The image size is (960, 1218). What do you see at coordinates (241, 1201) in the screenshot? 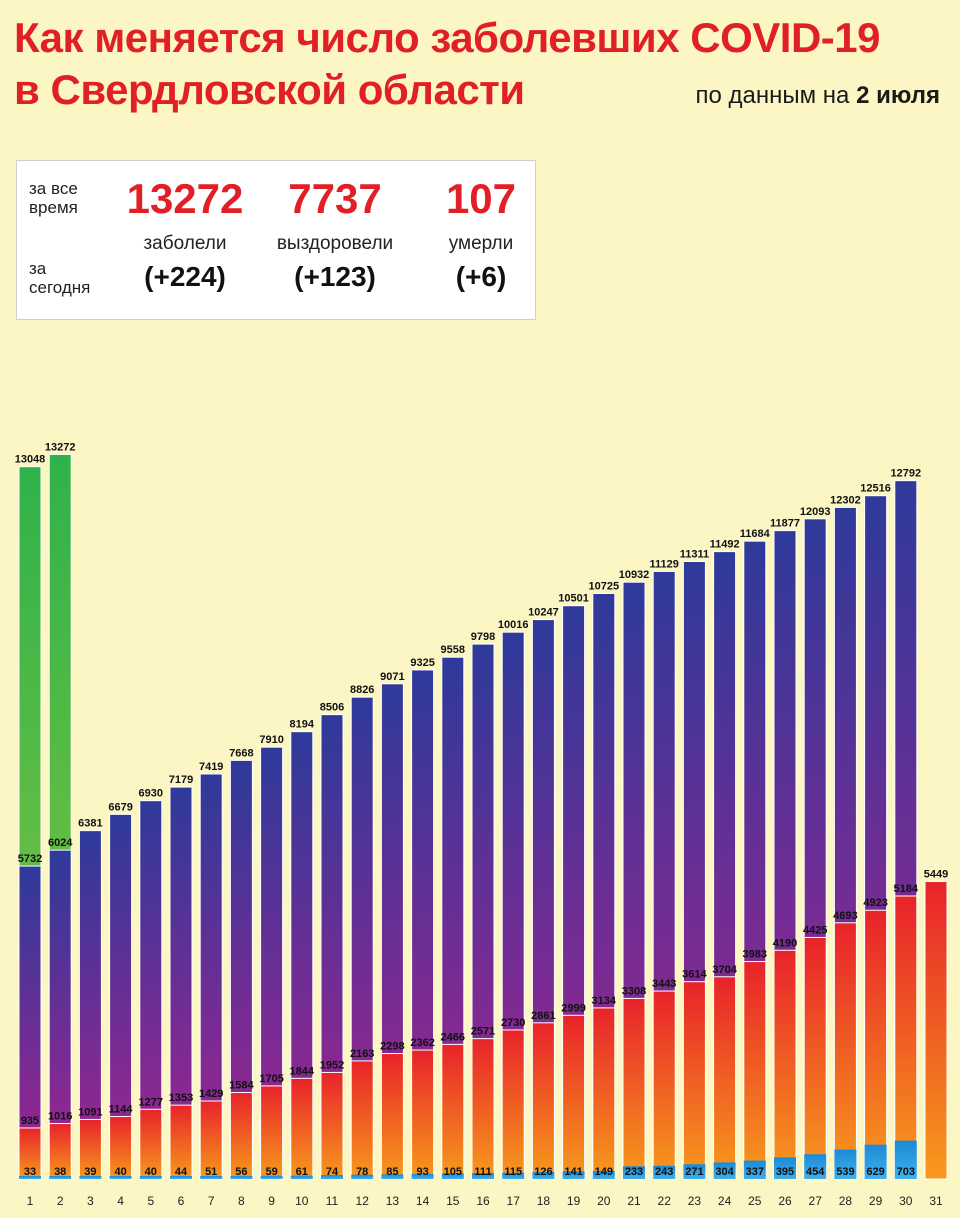
I see `x-tick-label: 8` at bounding box center [241, 1201].